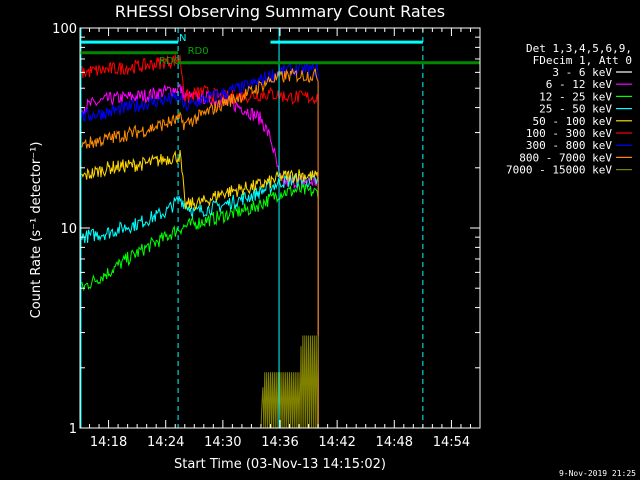 The height and width of the screenshot is (480, 640). I want to click on annotation-2: RD0, so click(169, 61).